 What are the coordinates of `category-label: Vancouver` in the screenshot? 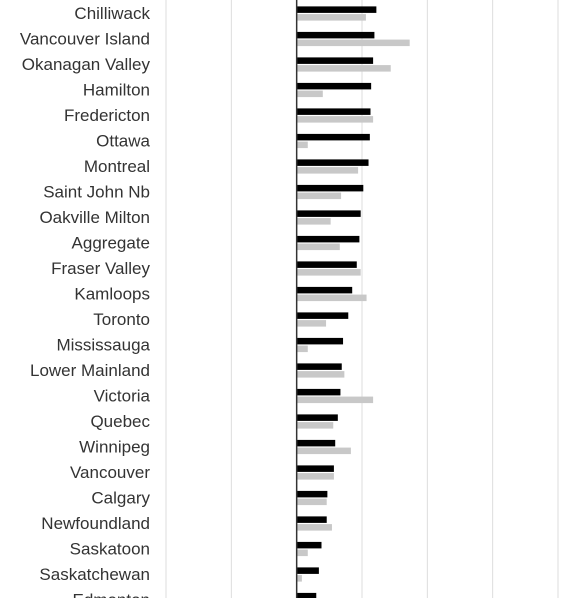 It's located at (110, 472).